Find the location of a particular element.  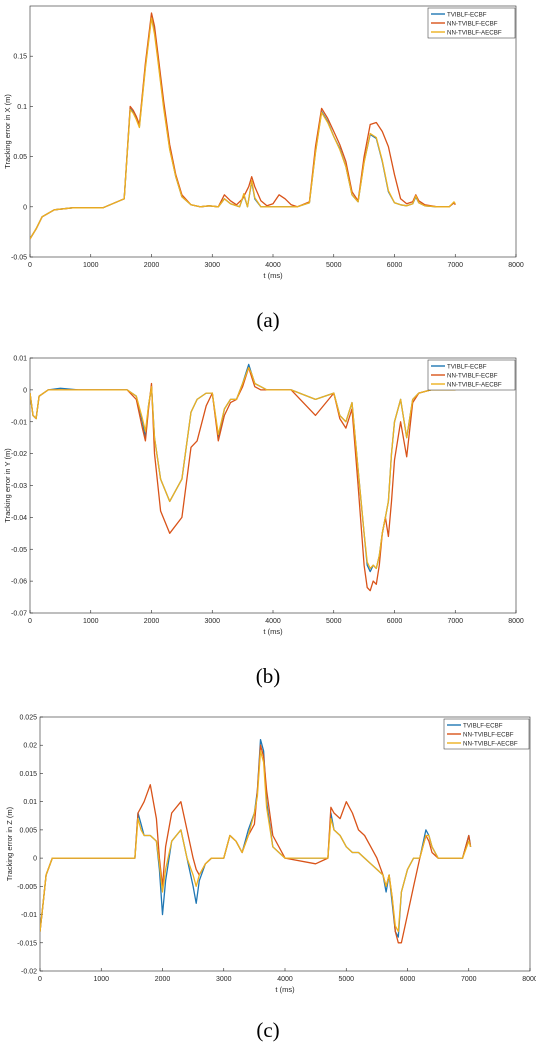

y-tick-label: 0.025 is located at coordinates (28, 718).